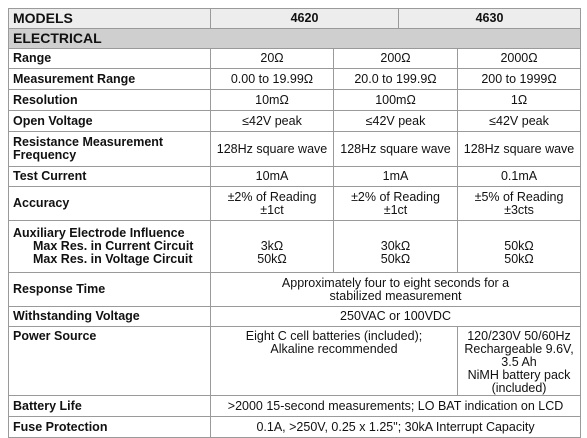 Image resolution: width=587 pixels, height=438 pixels. What do you see at coordinates (395, 100) in the screenshot?
I see `table-cell: 100mΩ` at bounding box center [395, 100].